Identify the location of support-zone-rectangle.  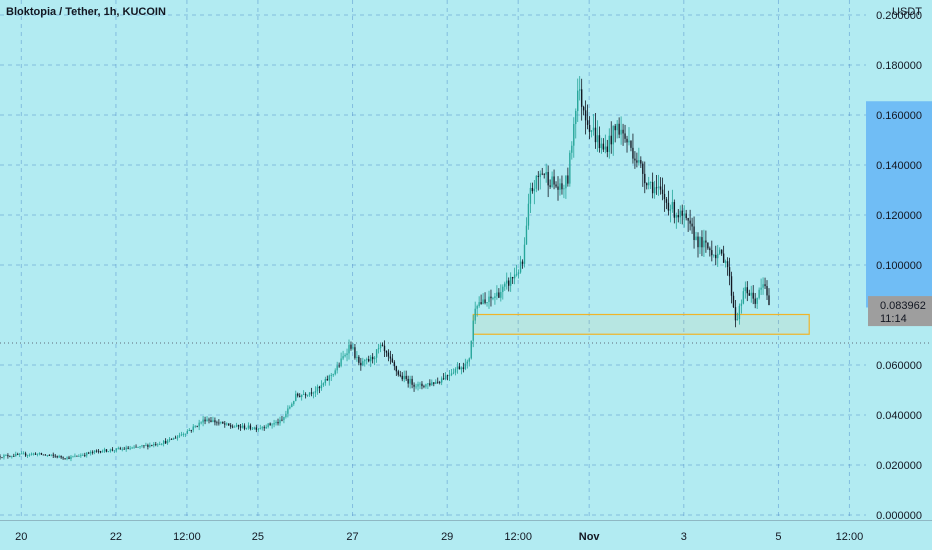
(641, 324).